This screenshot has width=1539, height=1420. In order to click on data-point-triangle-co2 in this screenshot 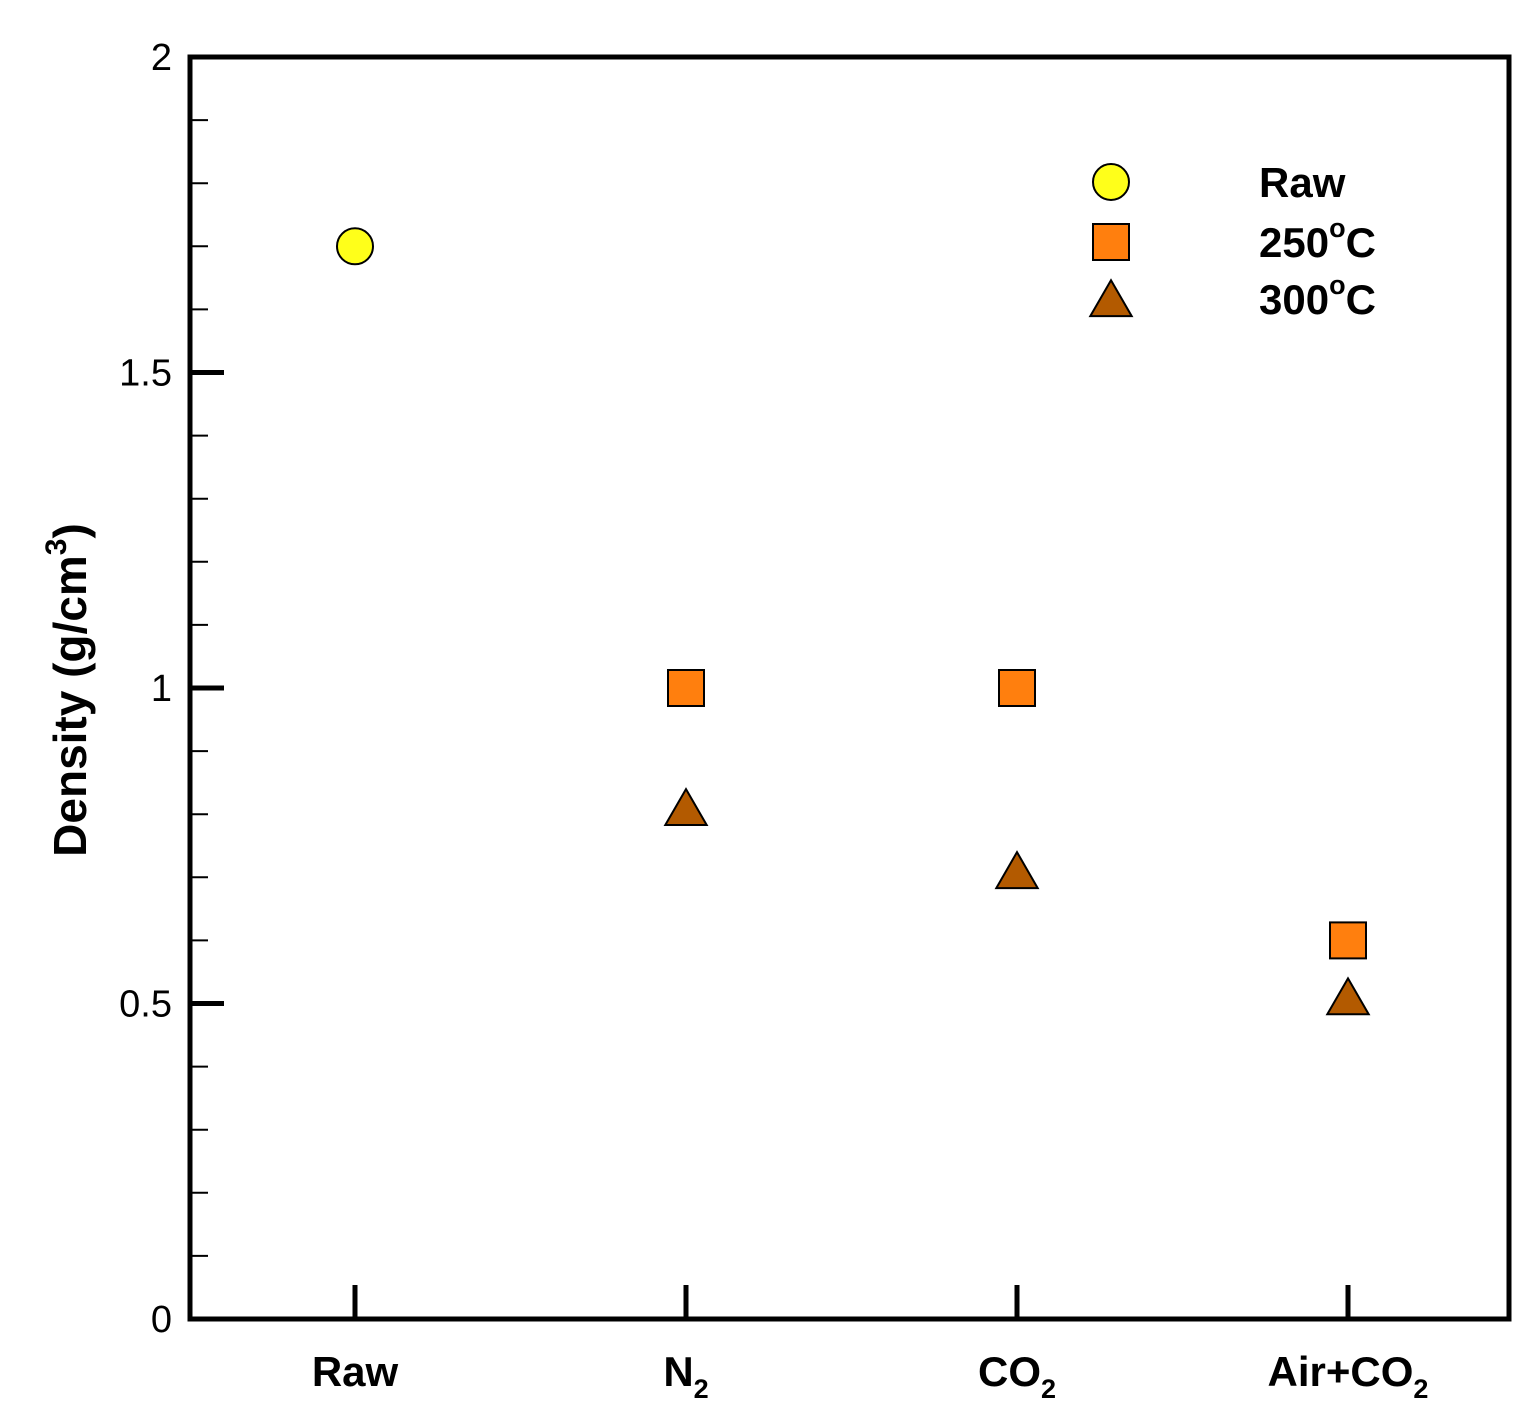, I will do `click(1017, 870)`.